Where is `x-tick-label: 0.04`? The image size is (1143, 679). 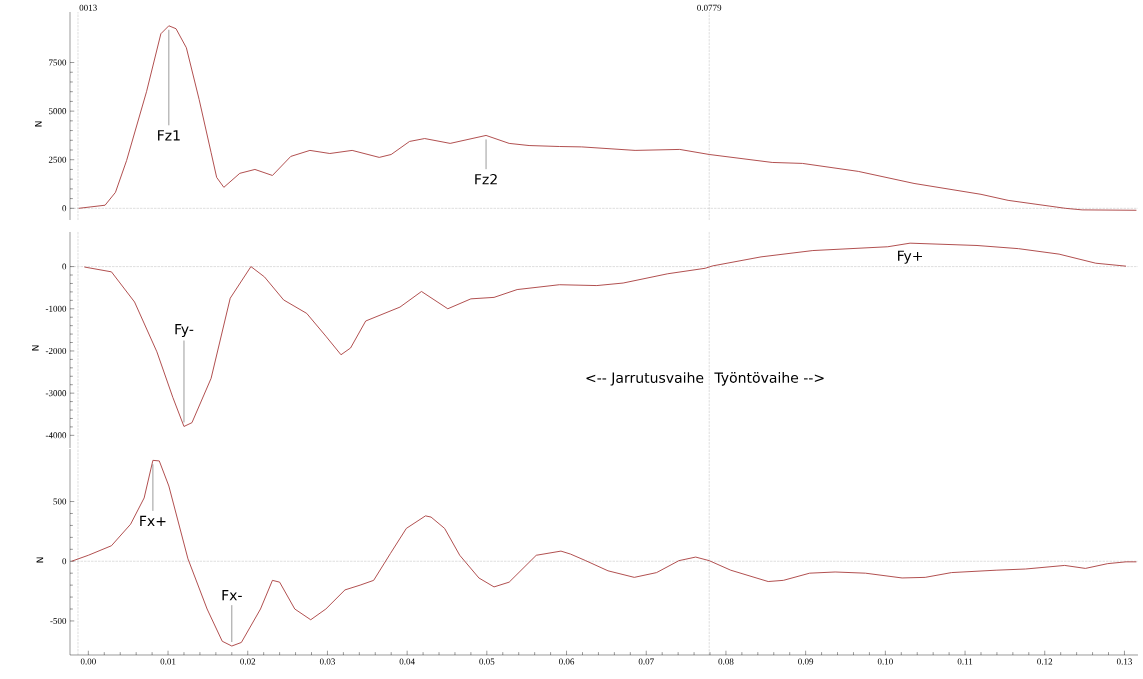
x-tick-label: 0.04 is located at coordinates (407, 661).